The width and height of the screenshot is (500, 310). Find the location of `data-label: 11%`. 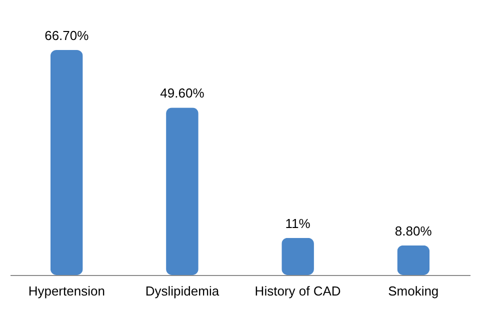

data-label: 11% is located at coordinates (298, 223).